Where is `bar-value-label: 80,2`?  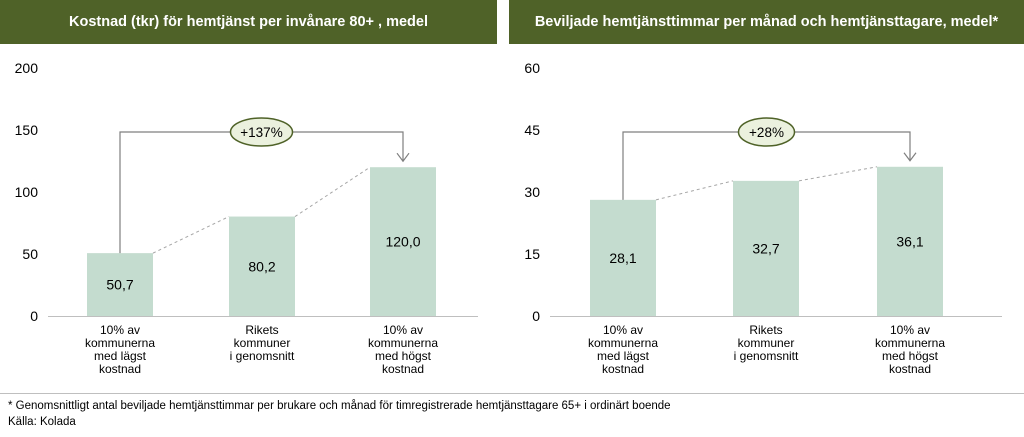
bar-value-label: 80,2 is located at coordinates (261, 266).